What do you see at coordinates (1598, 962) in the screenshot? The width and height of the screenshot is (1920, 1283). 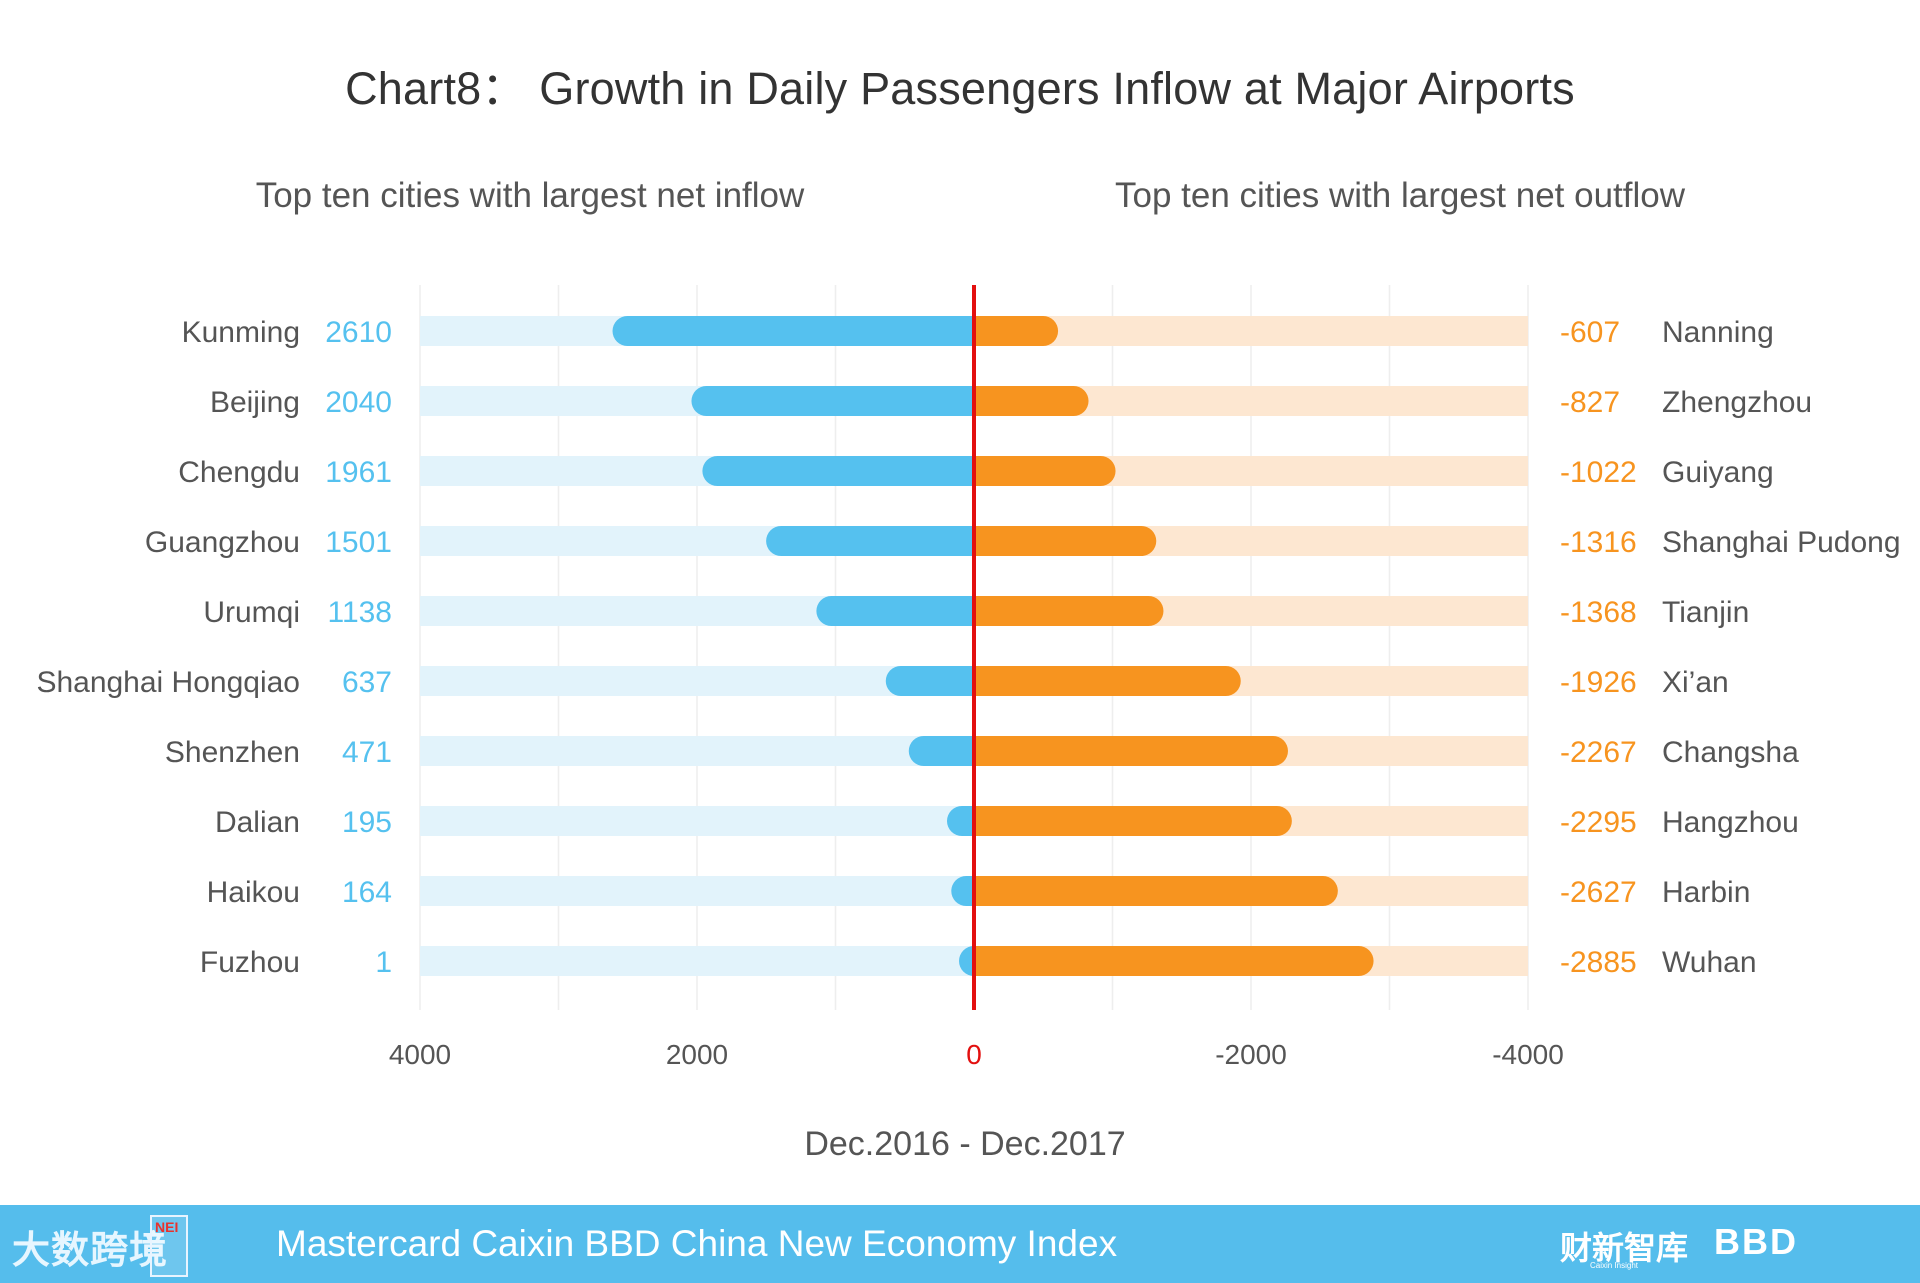 I see `outflow-value-label: -2885` at bounding box center [1598, 962].